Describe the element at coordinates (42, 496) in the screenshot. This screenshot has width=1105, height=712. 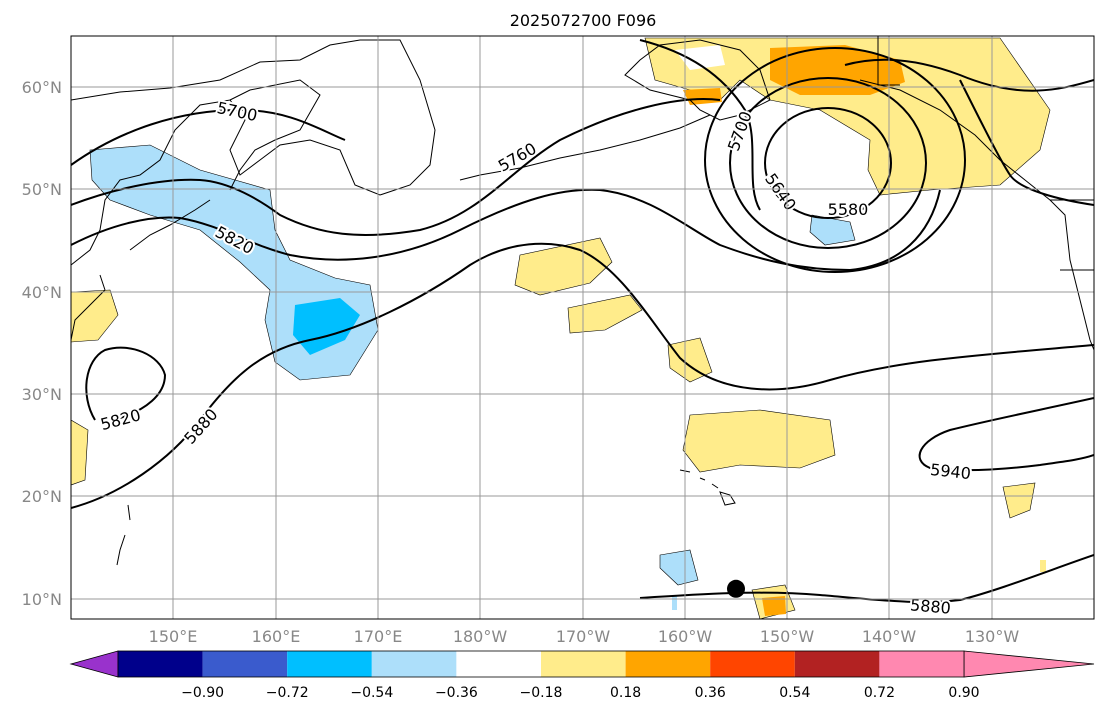
I see `lat-tick-label: 20°N` at that location.